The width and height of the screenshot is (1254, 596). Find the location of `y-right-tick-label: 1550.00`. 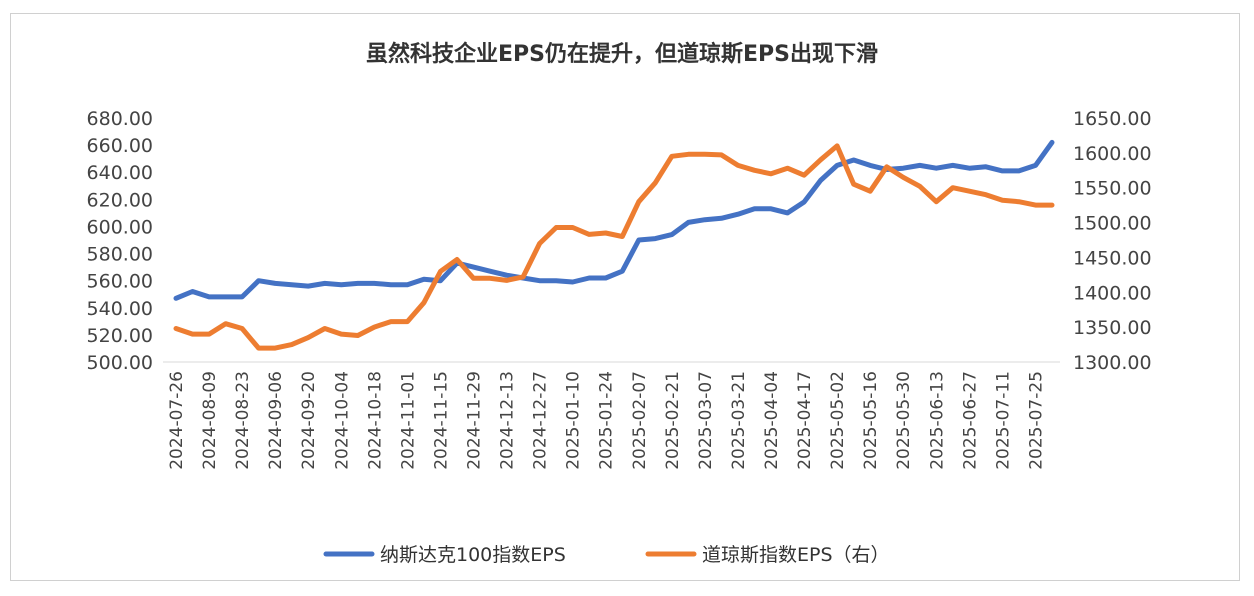

y-right-tick-label: 1550.00 is located at coordinates (1112, 189).